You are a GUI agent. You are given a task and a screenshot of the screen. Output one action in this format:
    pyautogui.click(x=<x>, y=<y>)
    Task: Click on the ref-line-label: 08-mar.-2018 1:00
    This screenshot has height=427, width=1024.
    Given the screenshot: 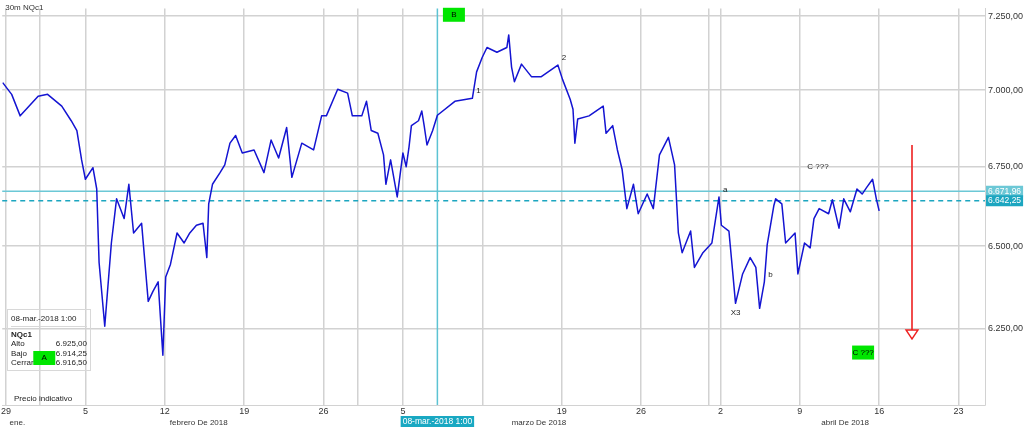 What is the action you would take?
    pyautogui.click(x=437, y=420)
    